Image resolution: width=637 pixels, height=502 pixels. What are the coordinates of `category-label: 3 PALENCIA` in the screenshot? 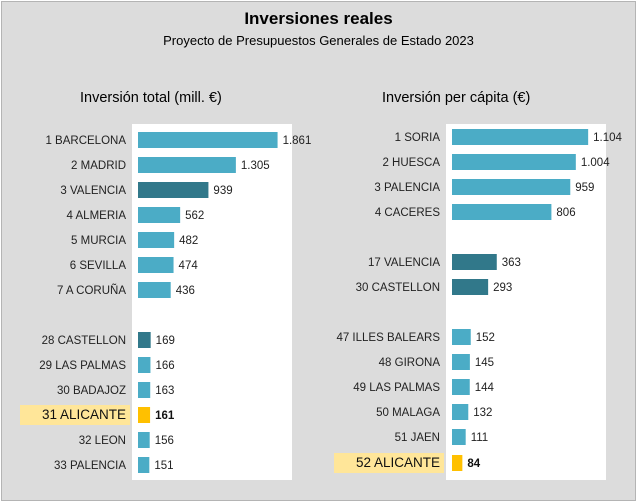 It's located at (407, 188).